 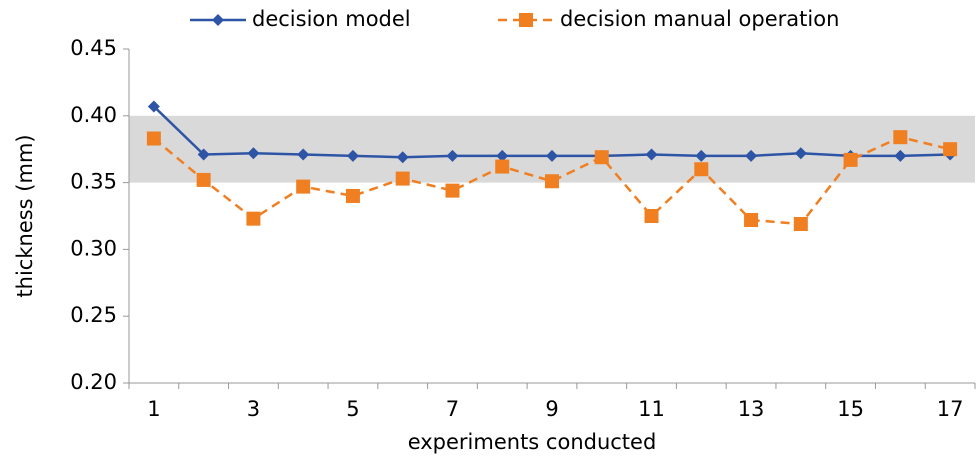 What do you see at coordinates (850, 409) in the screenshot?
I see `x-tick-label: 15` at bounding box center [850, 409].